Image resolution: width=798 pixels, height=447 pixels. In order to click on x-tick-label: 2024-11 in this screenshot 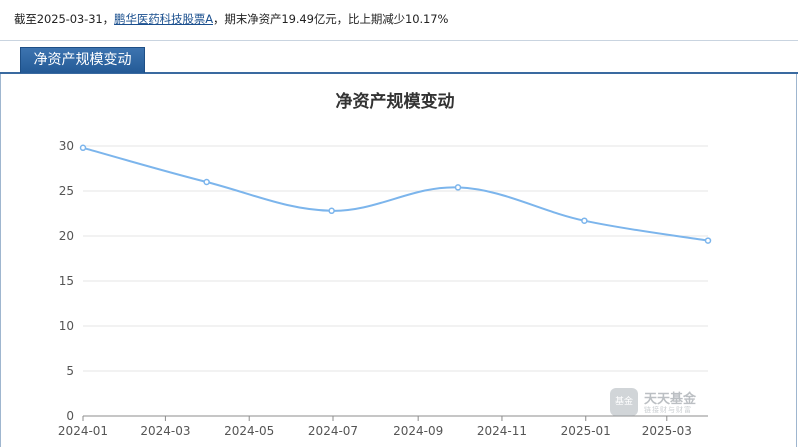, I will do `click(502, 431)`.